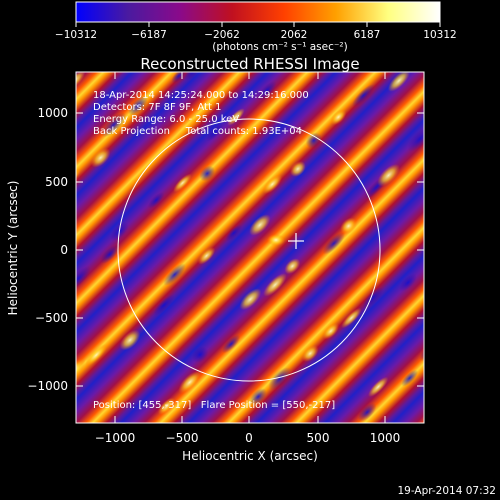 This screenshot has width=500, height=500. I want to click on plot-title: Reconstructed RHESSI Image, so click(249, 64).